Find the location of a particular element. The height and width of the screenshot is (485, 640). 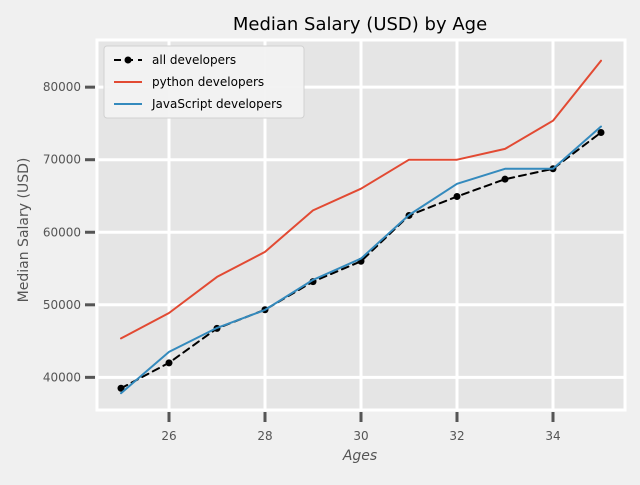

x-tick-label: 26 is located at coordinates (168, 436).